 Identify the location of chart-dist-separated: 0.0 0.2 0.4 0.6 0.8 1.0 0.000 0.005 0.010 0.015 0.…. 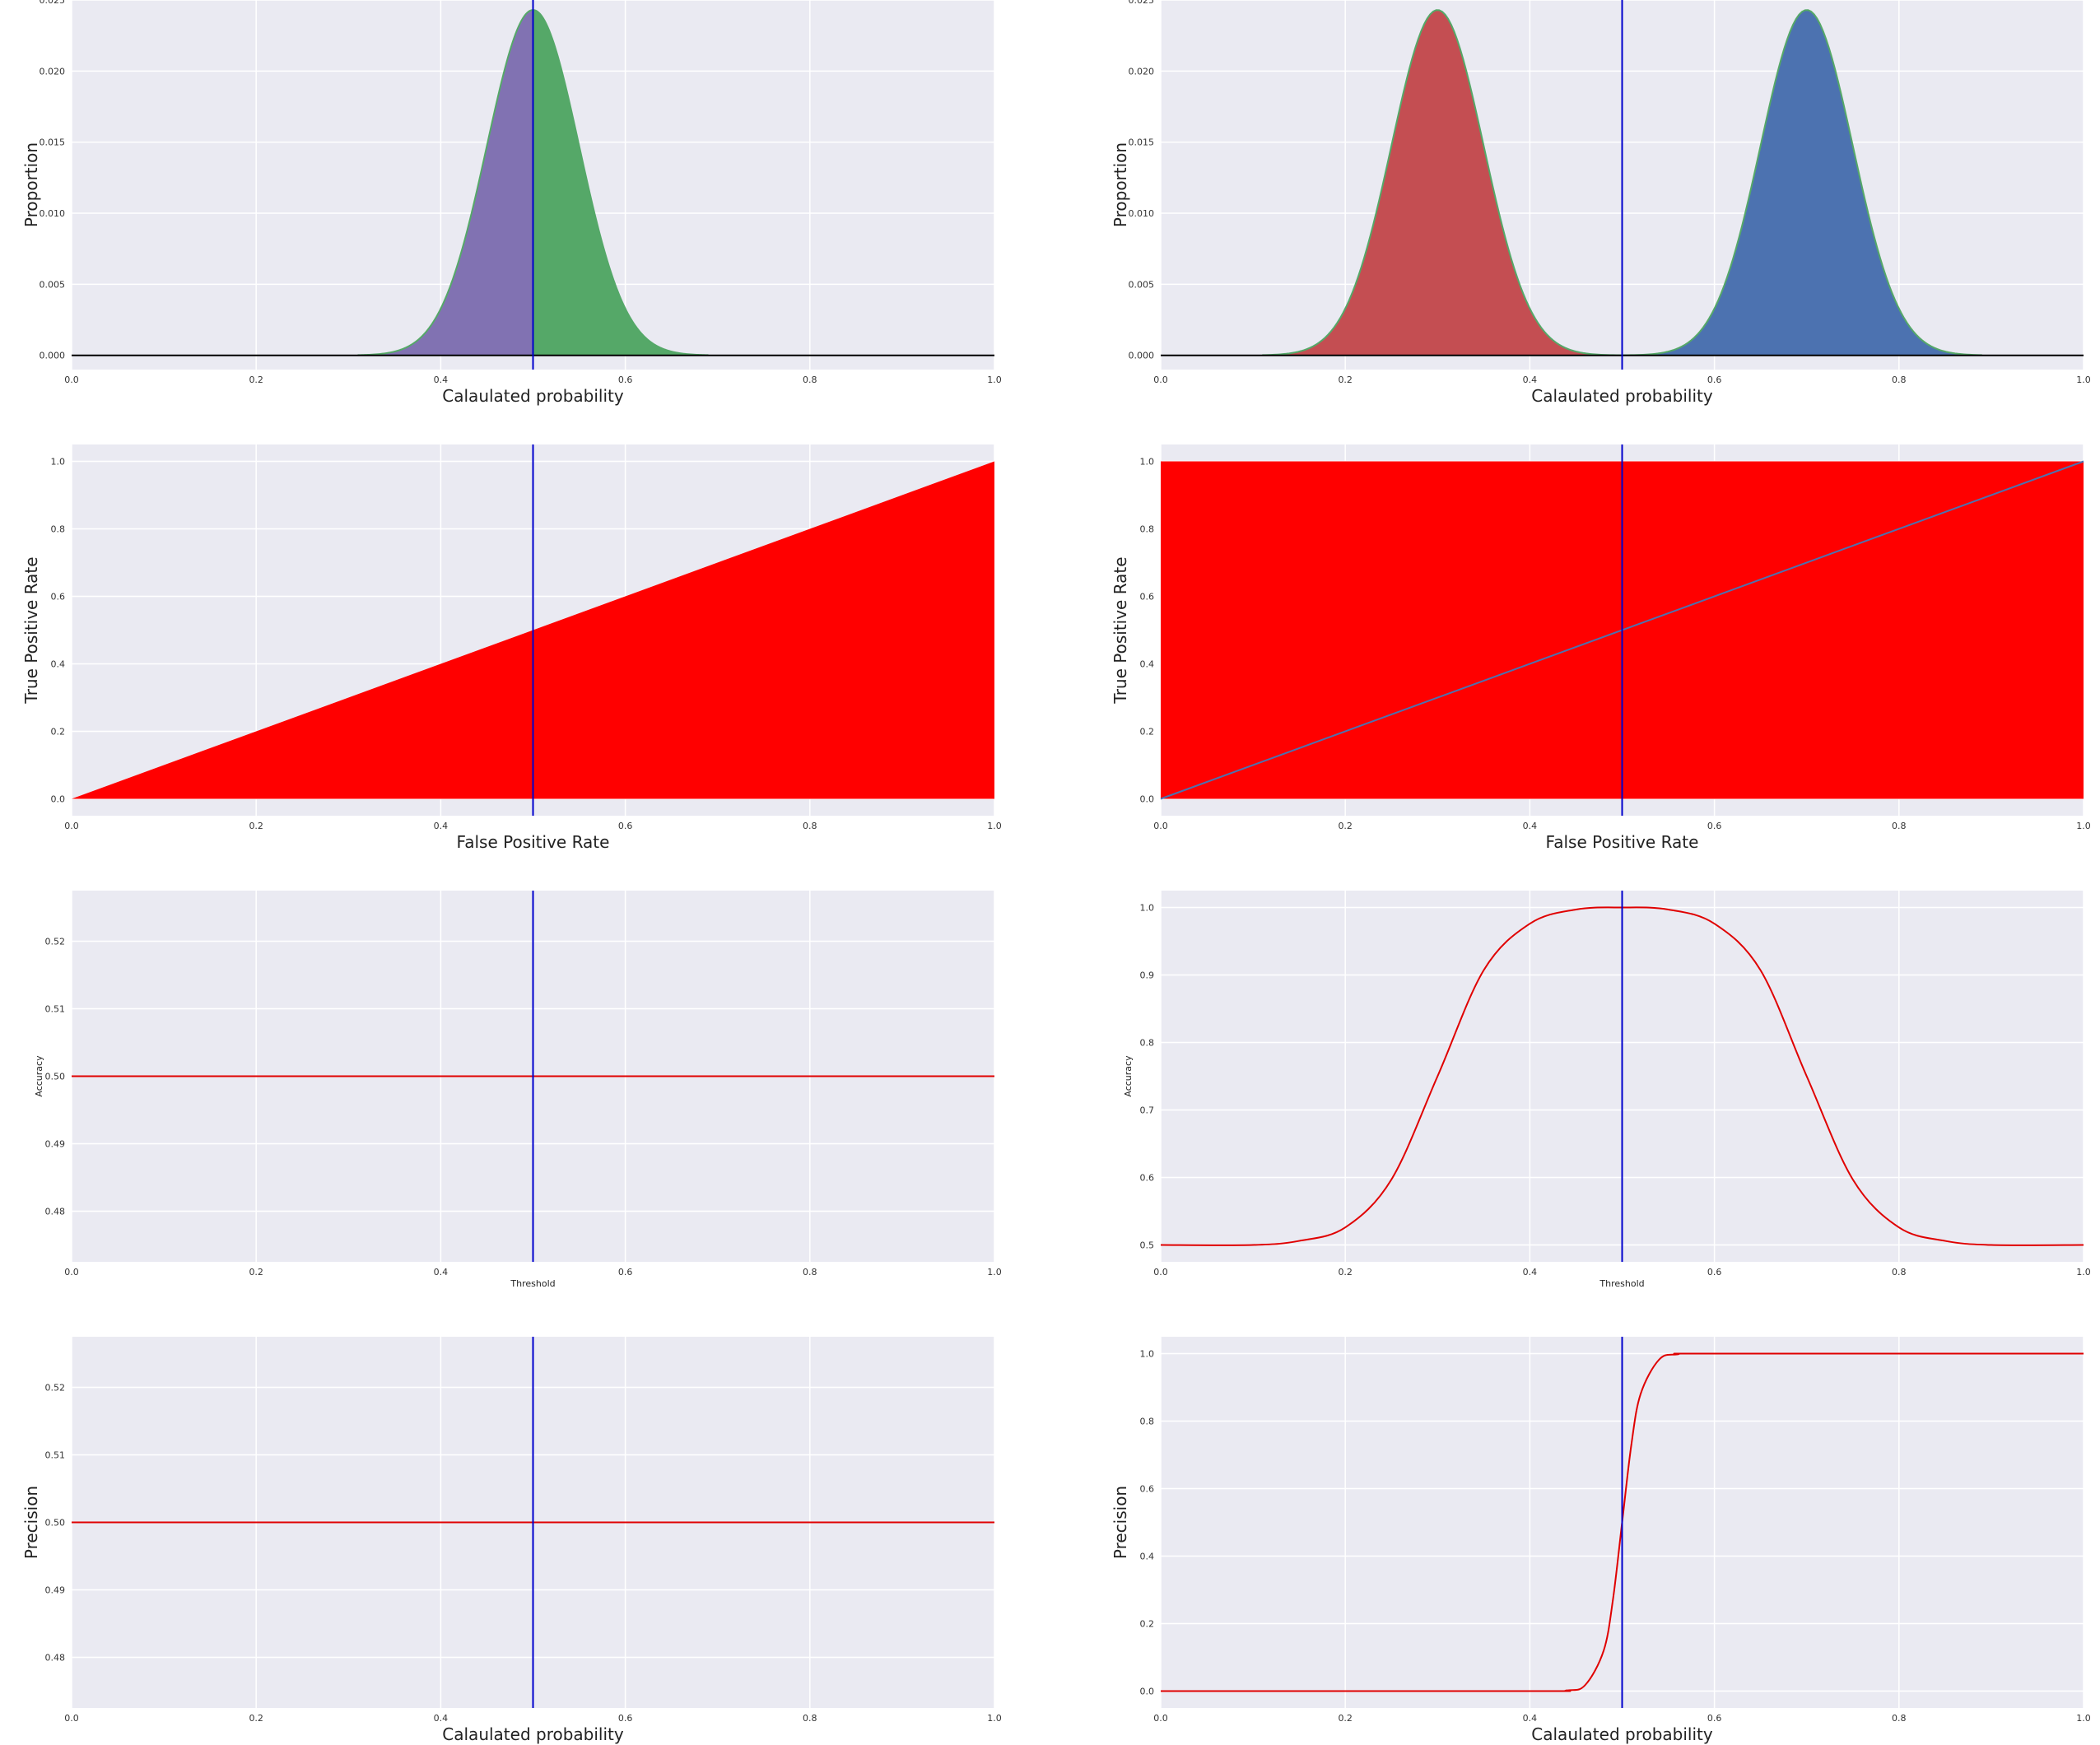
(1601, 203).